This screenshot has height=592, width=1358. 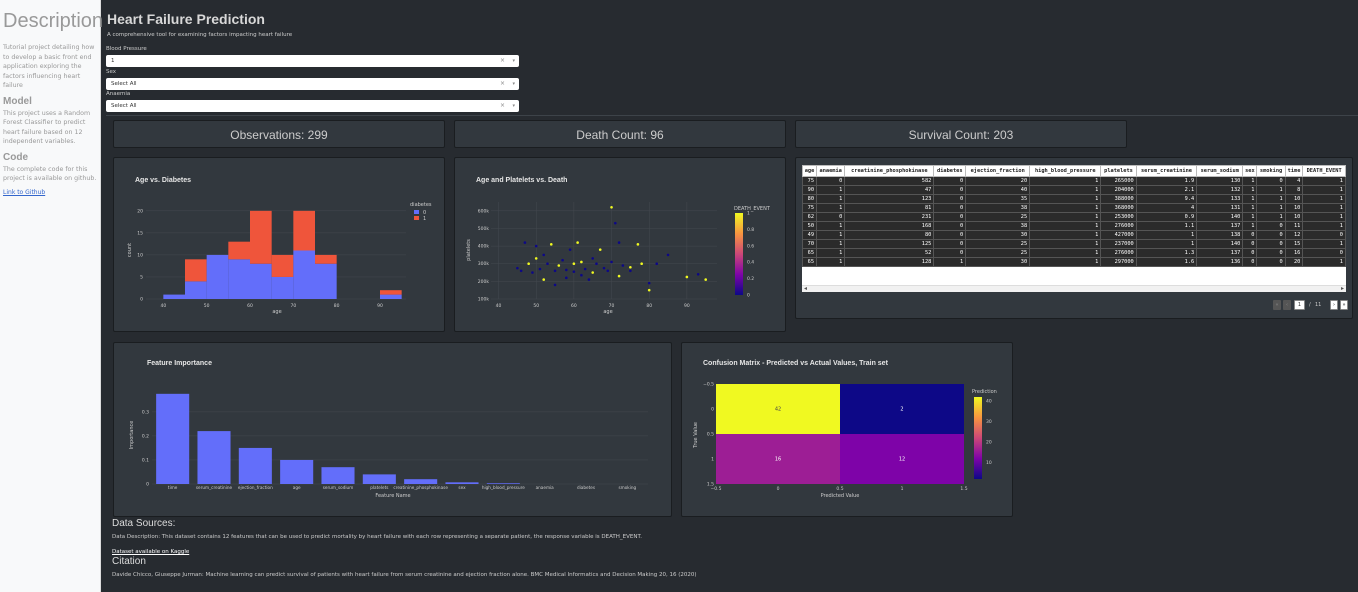 What do you see at coordinates (1287, 305) in the screenshot?
I see `prev-page-button: ‹` at bounding box center [1287, 305].